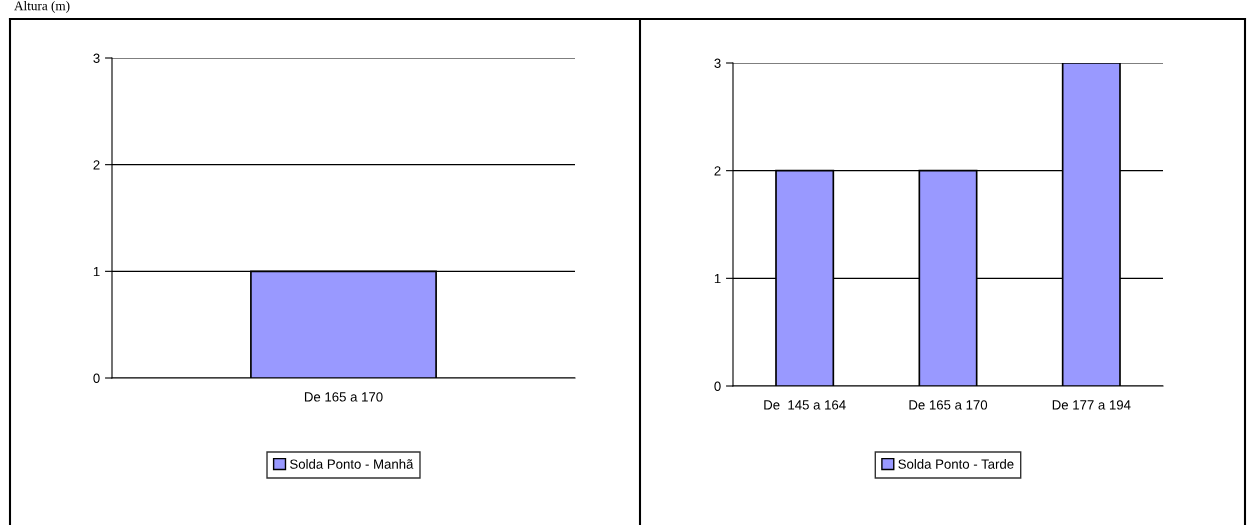  I want to click on legend-label: Solda Ponto - Manhã, so click(352, 464).